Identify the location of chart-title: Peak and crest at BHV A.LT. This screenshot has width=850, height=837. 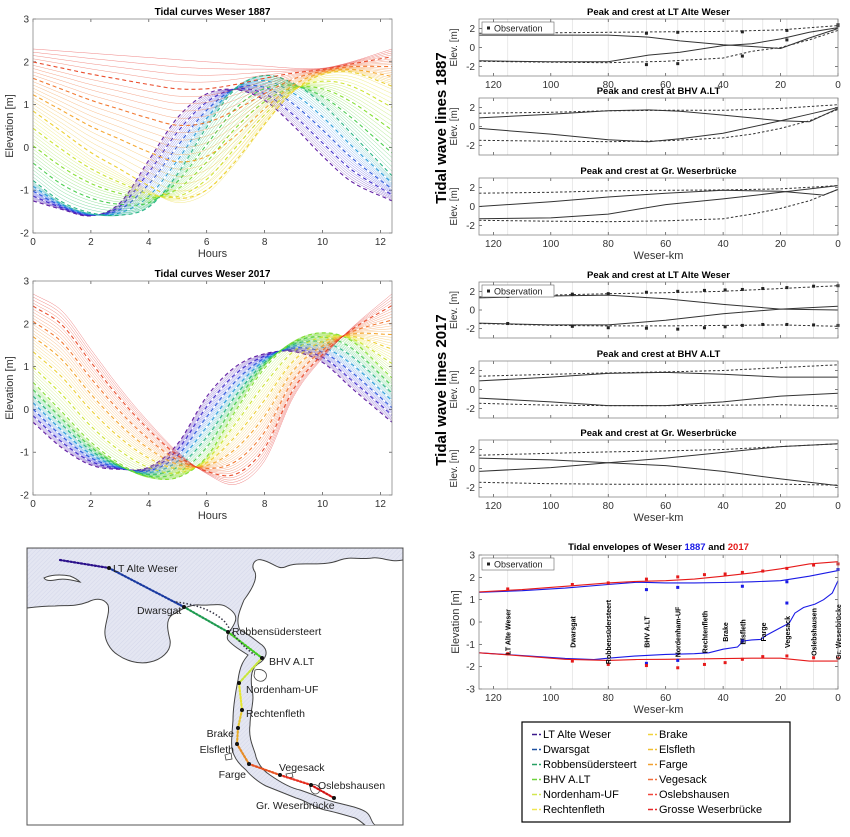
(659, 91).